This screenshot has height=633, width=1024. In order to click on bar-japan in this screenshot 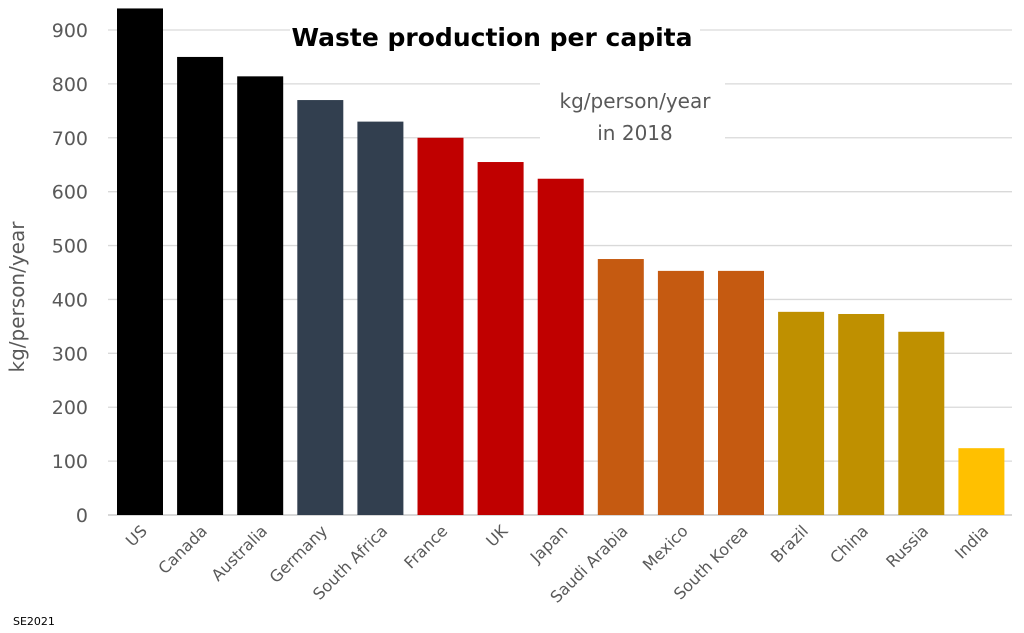, I will do `click(560, 346)`.